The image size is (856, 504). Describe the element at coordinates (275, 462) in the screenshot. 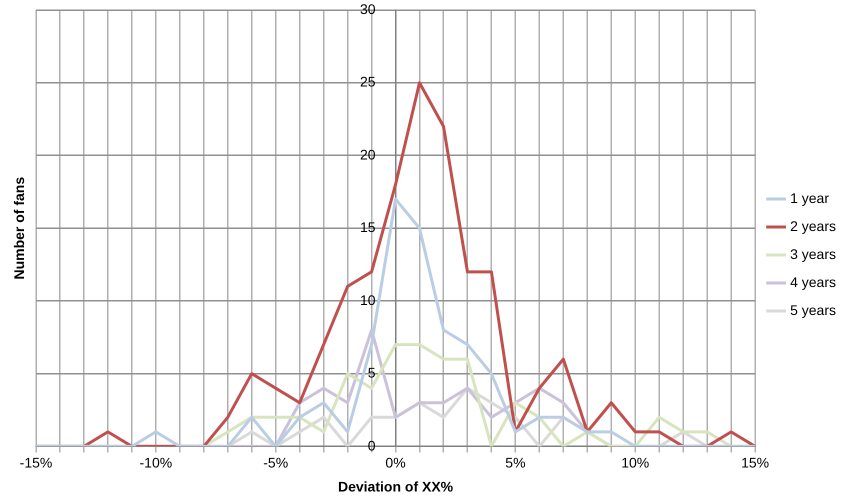

I see `x-tick-label: -5%` at that location.